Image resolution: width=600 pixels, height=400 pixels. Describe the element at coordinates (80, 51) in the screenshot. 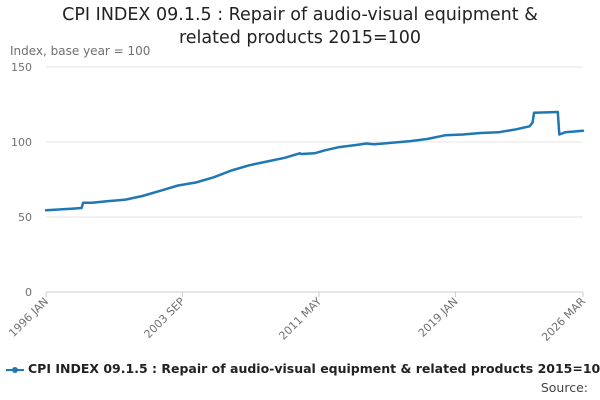

I see `y-axis-label: Index, base year = 100` at that location.